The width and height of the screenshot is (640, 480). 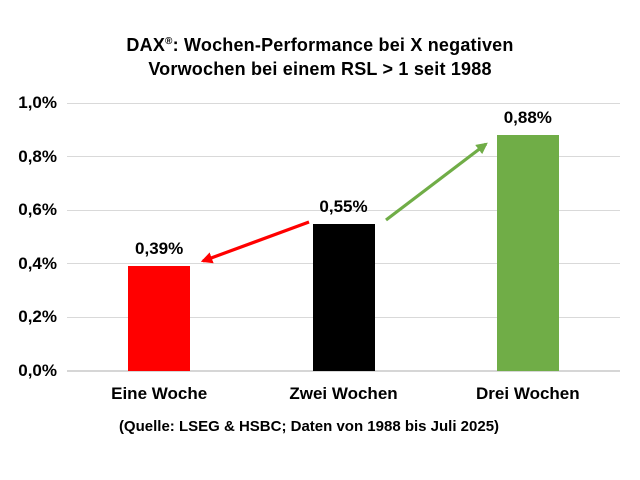 I want to click on chart-title-line1: DAX®: Wochen-Performance bei X negativen, so click(x=320, y=43).